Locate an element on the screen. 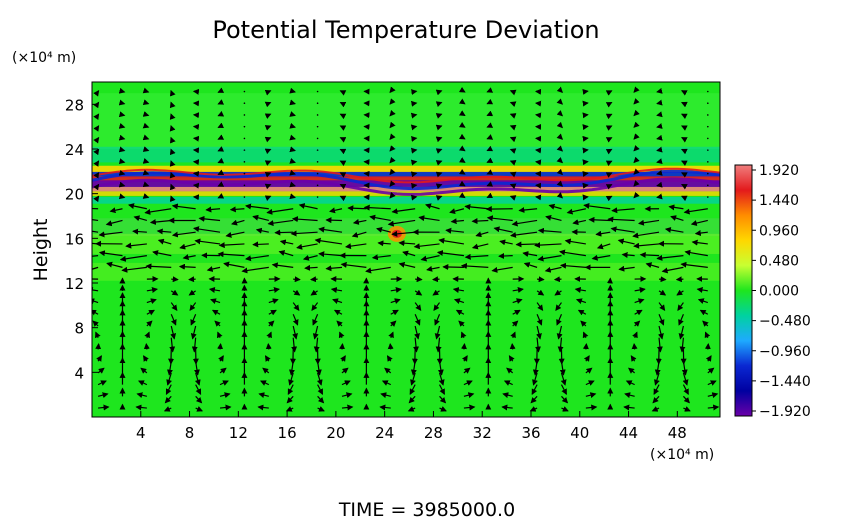  colorbar-tick-label: 1.920 is located at coordinates (779, 171).